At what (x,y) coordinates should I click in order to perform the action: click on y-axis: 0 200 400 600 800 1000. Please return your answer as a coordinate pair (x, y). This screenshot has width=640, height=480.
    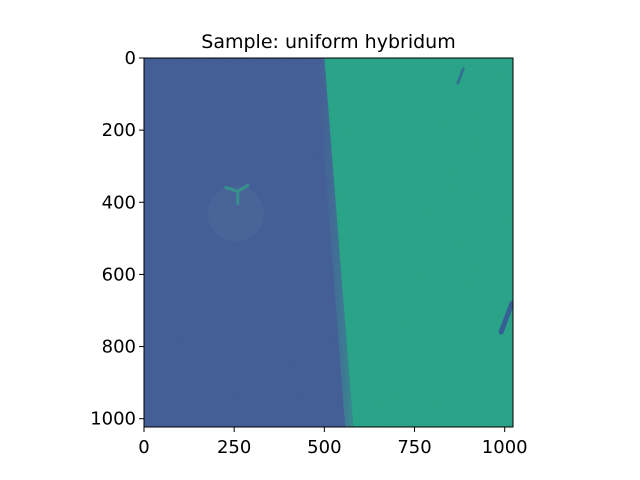
    Looking at the image, I should click on (117, 239).